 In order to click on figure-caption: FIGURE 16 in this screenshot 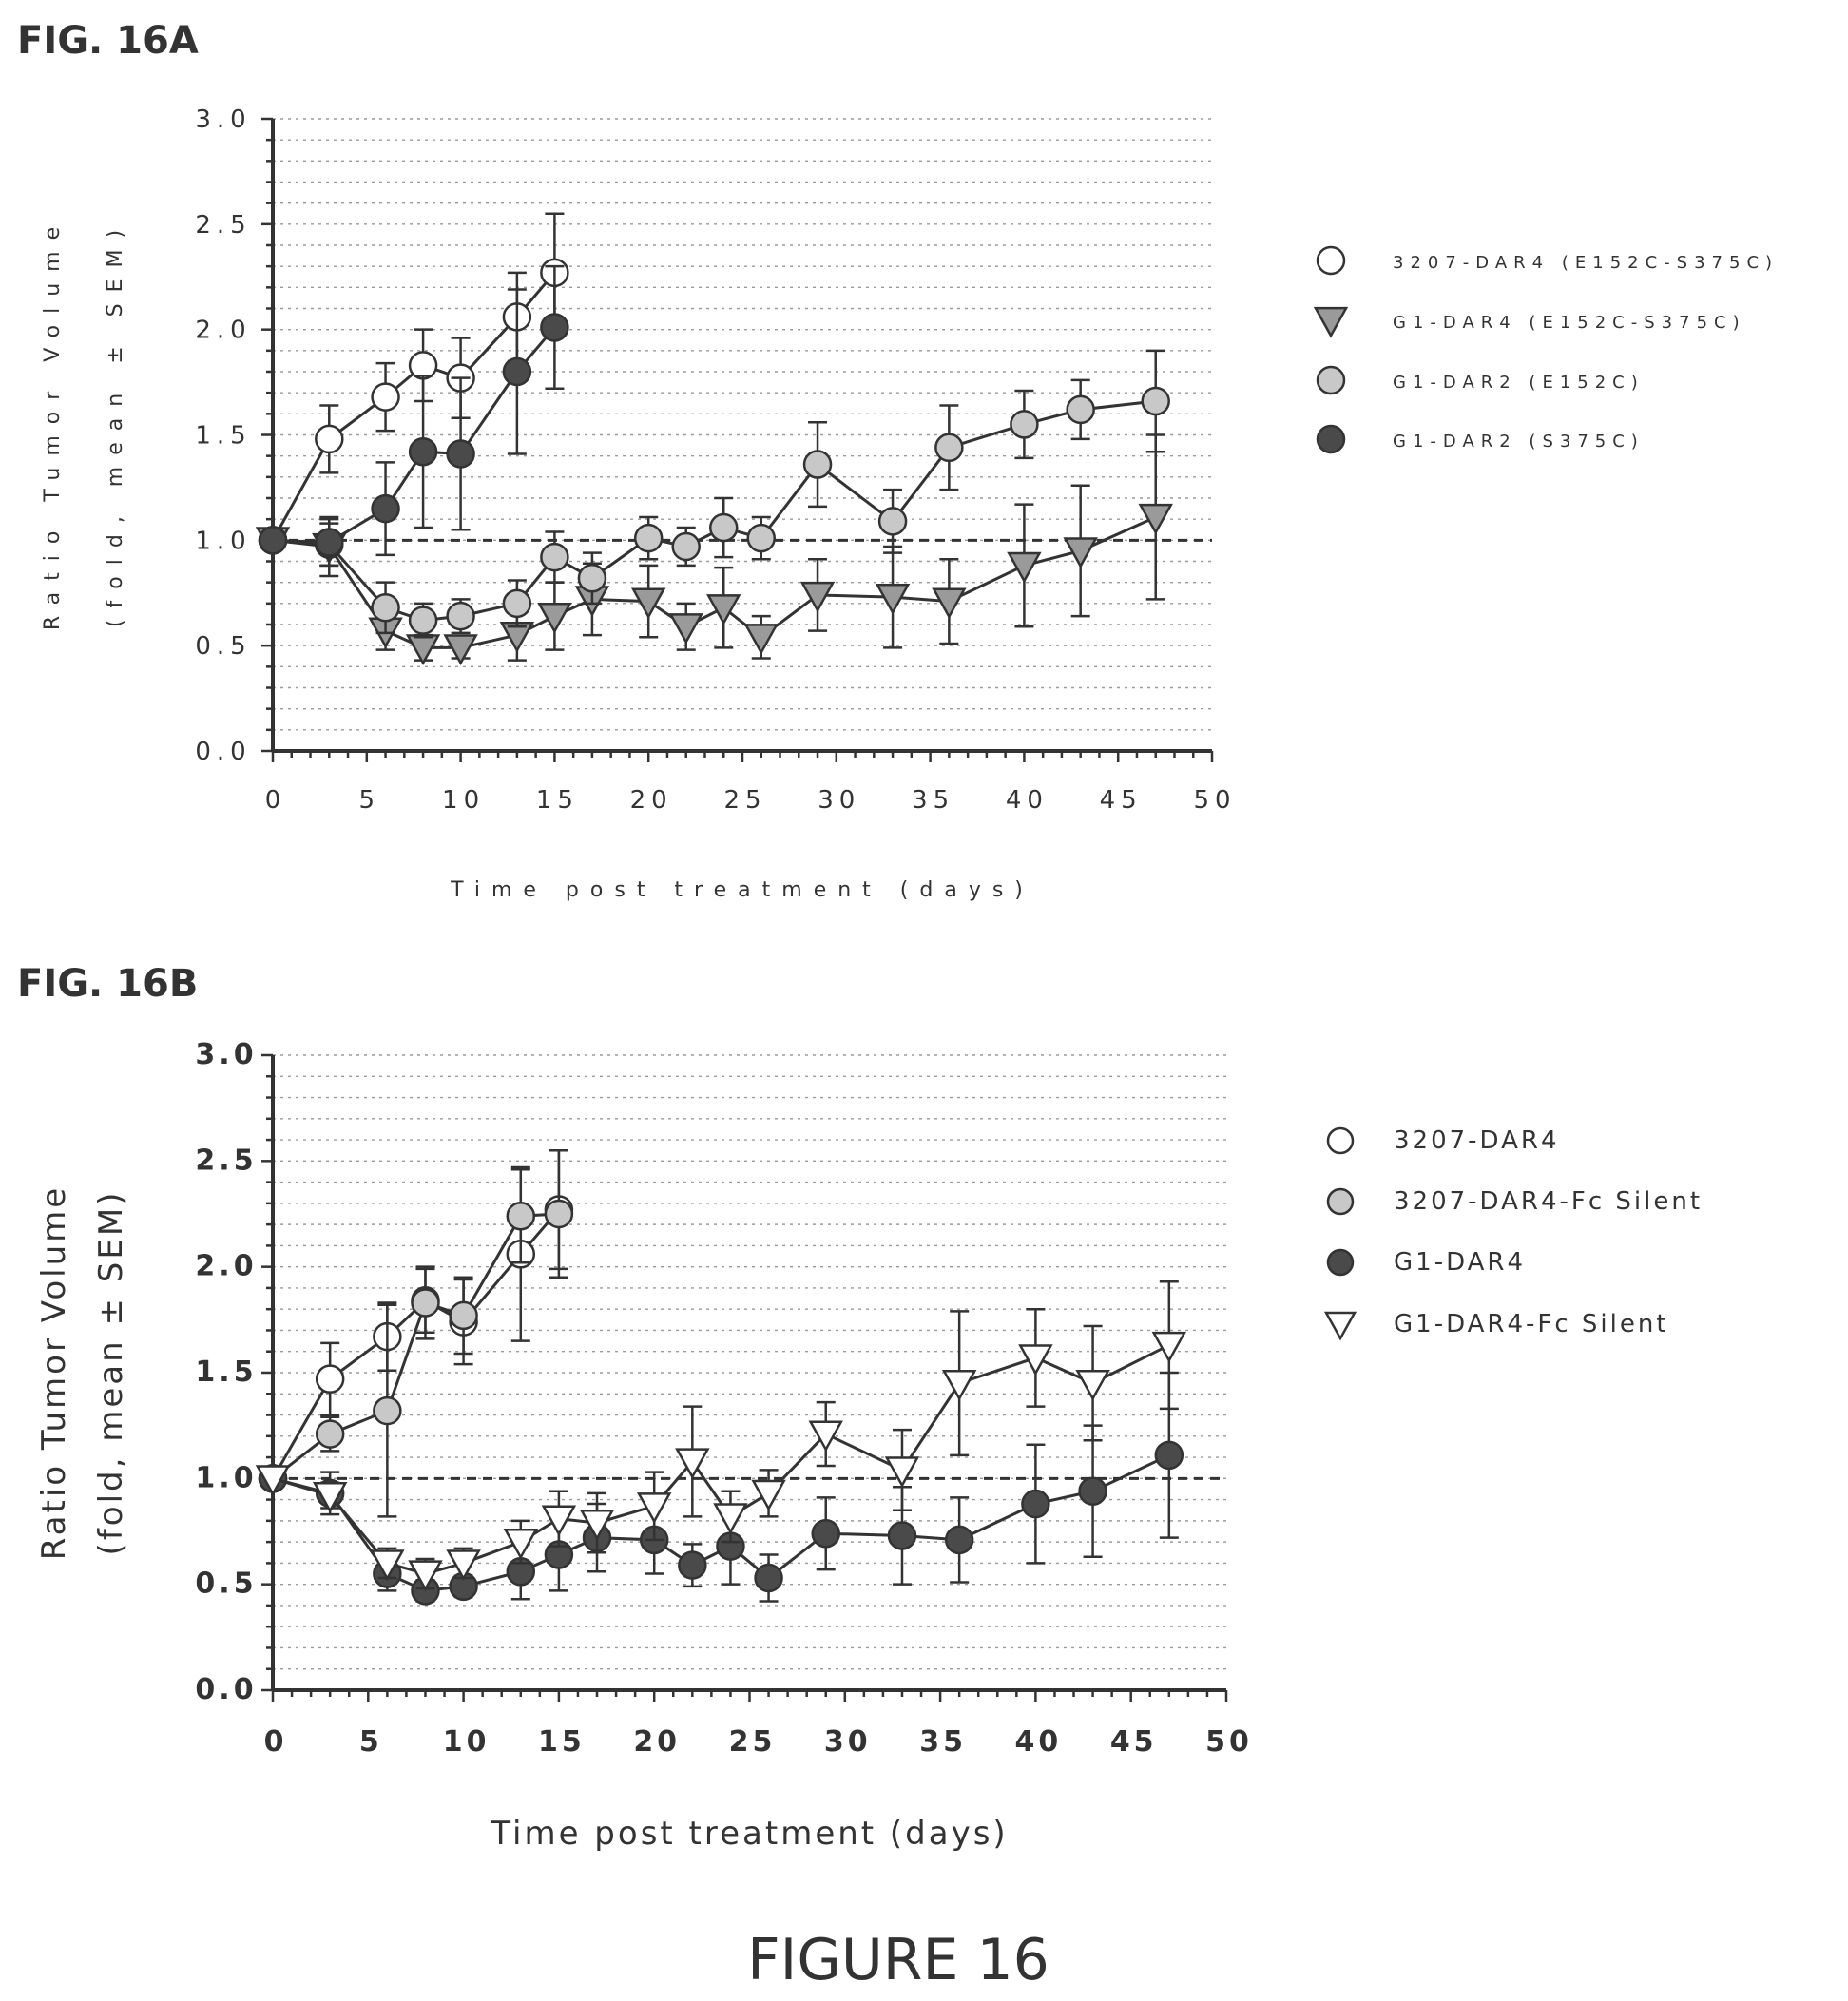, I will do `click(898, 1960)`.